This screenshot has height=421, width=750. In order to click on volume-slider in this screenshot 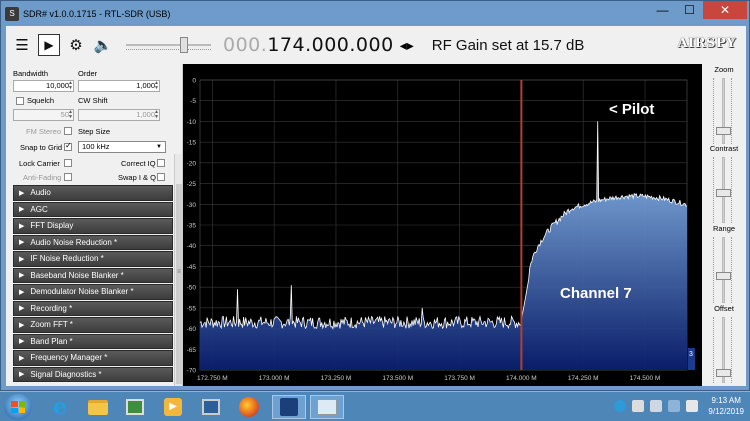, I will do `click(168, 45)`.